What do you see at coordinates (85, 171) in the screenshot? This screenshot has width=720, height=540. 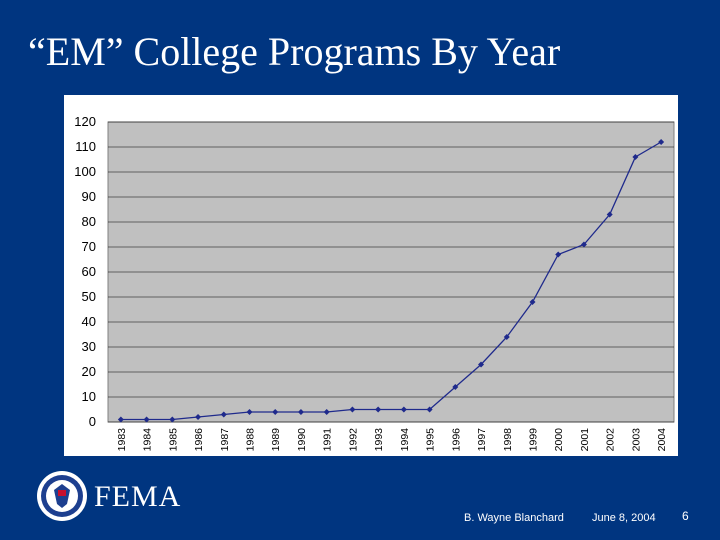 I see `y-tick-label: 100` at bounding box center [85, 171].